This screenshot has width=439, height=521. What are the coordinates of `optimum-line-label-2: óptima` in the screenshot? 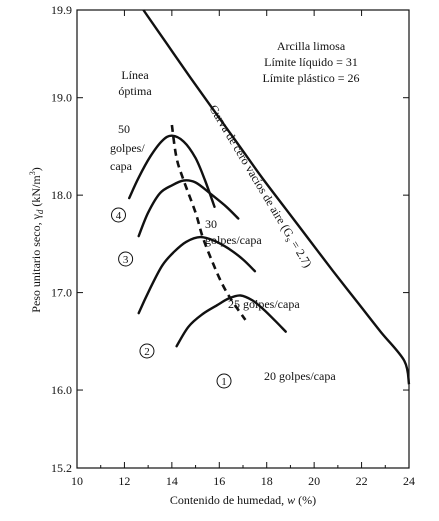 It's located at (135, 91).